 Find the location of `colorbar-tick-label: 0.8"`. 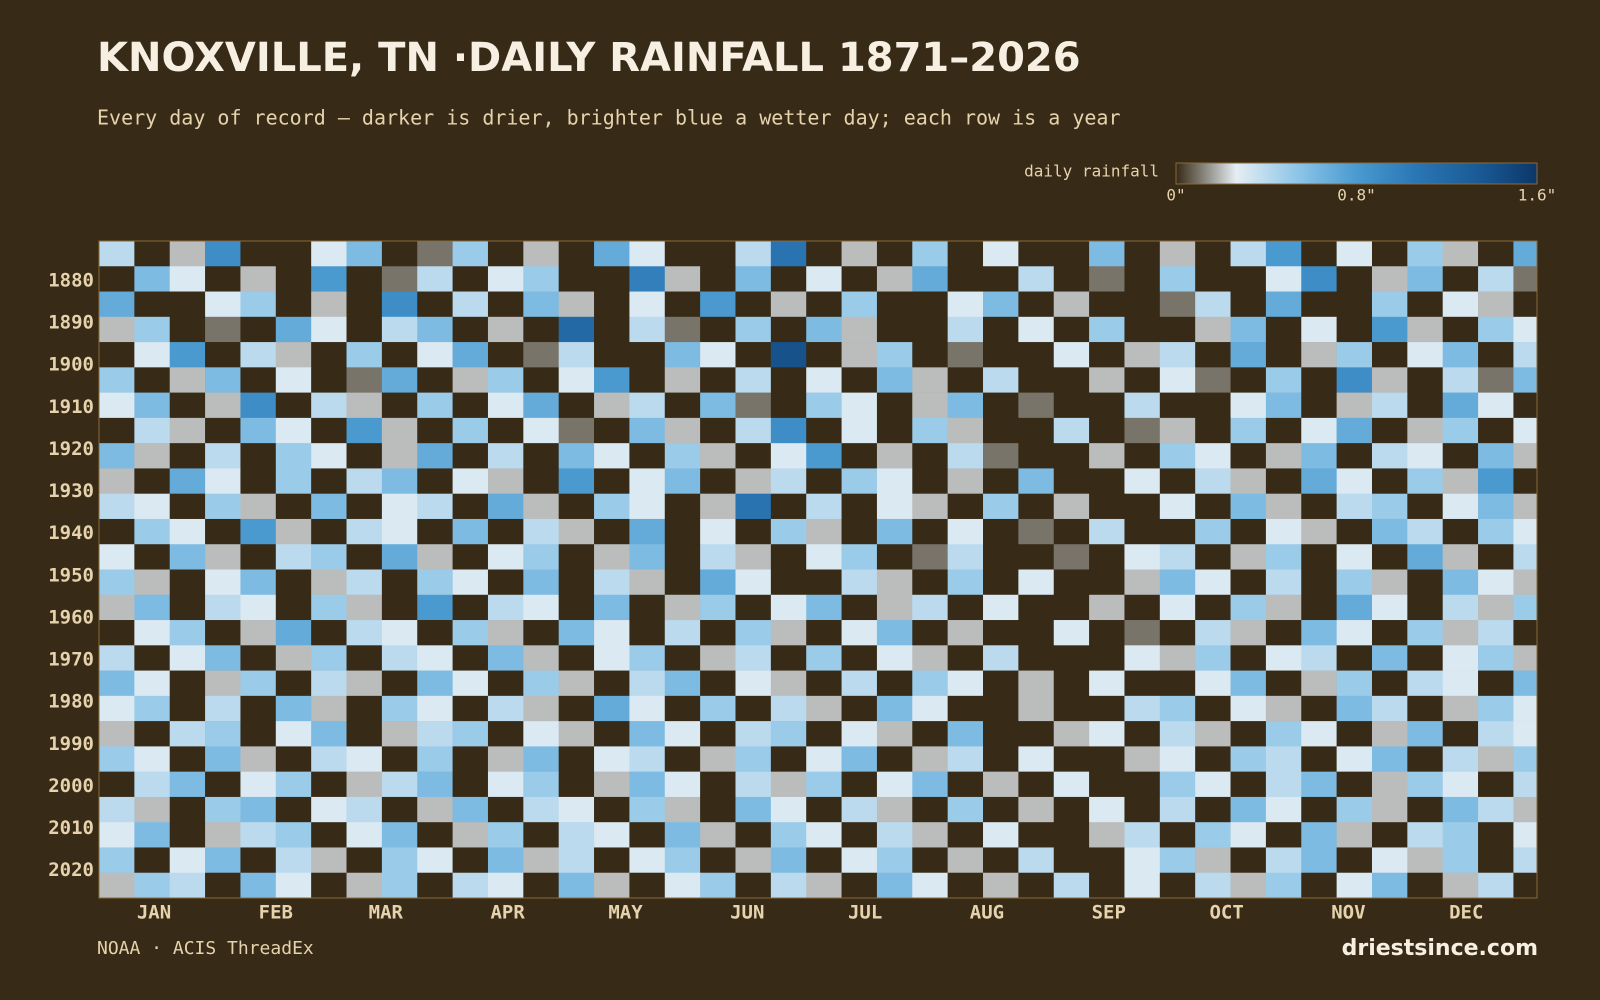

colorbar-tick-label: 0.8" is located at coordinates (1356, 195).